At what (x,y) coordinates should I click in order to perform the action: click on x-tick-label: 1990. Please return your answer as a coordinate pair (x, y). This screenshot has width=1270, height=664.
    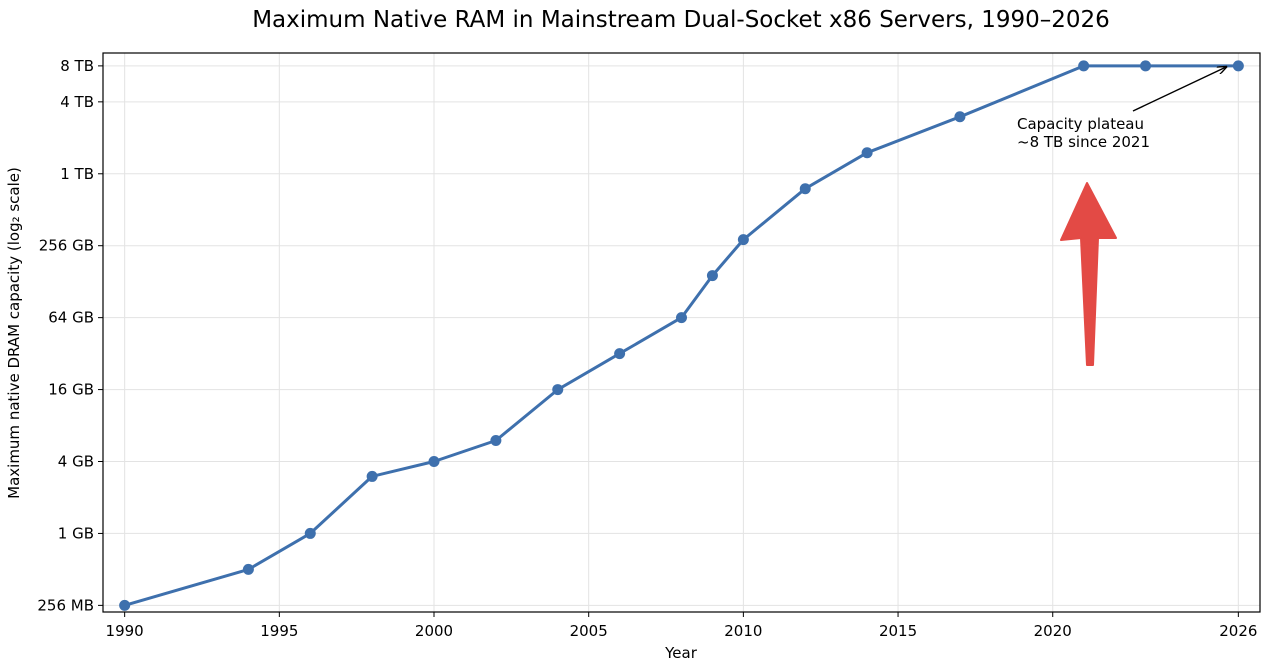
    Looking at the image, I should click on (125, 631).